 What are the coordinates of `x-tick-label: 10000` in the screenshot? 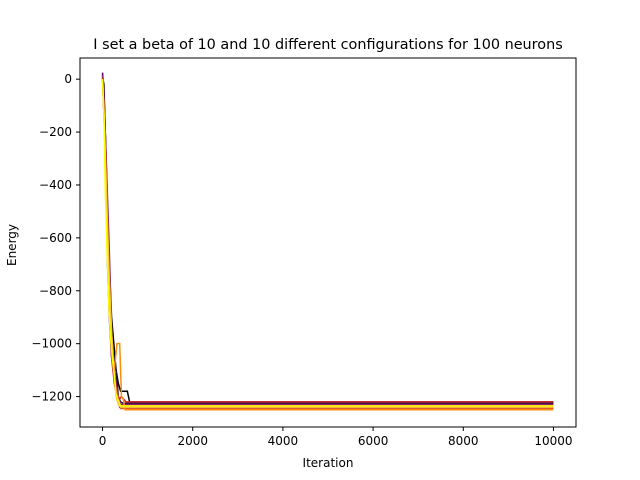 It's located at (553, 441).